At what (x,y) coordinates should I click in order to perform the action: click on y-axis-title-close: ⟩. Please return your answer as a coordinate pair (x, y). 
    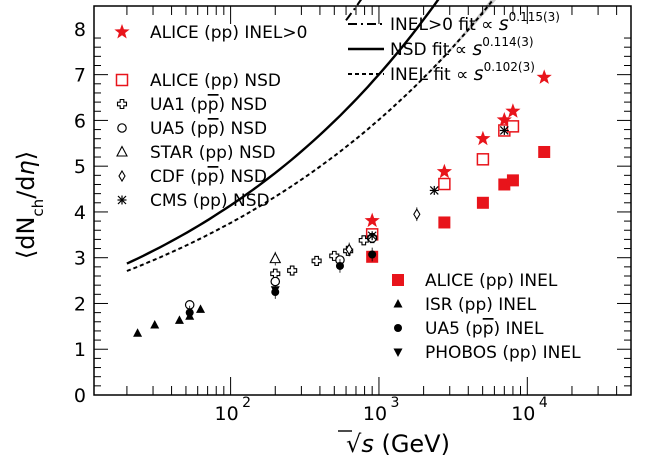
    Looking at the image, I should click on (26, 155).